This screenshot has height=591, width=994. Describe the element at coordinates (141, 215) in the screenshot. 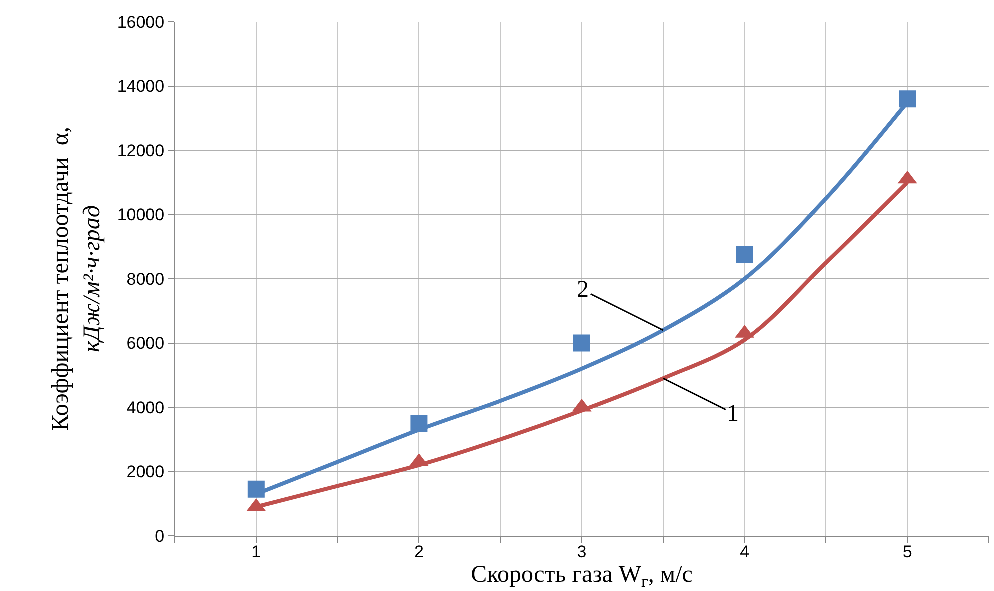

I see `y-tick-label: 10000` at that location.